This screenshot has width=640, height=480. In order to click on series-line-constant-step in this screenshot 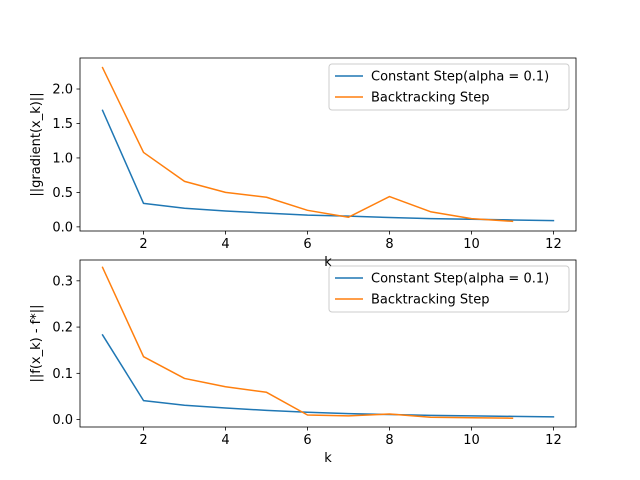, I will do `click(328, 375)`.